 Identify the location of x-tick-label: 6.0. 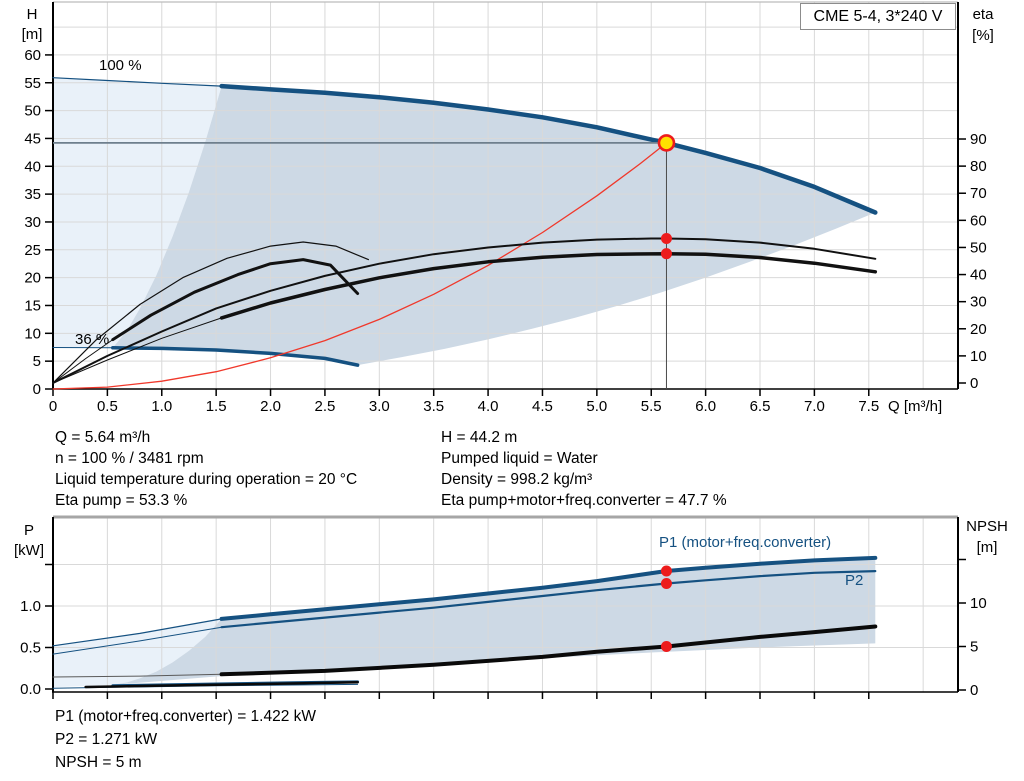
(705, 406).